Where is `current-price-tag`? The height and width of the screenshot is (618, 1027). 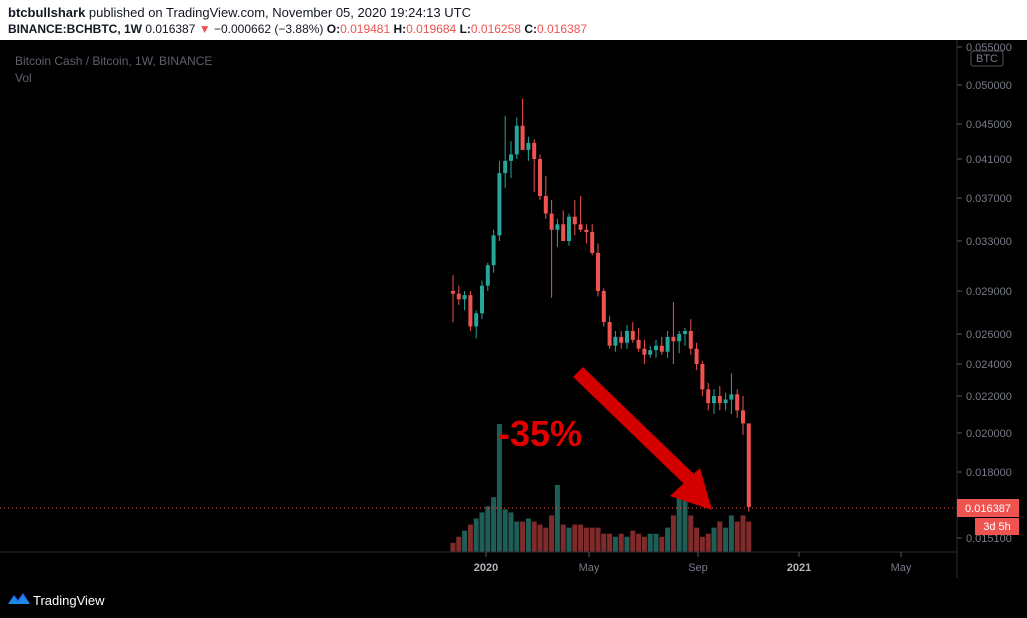 current-price-tag is located at coordinates (988, 508).